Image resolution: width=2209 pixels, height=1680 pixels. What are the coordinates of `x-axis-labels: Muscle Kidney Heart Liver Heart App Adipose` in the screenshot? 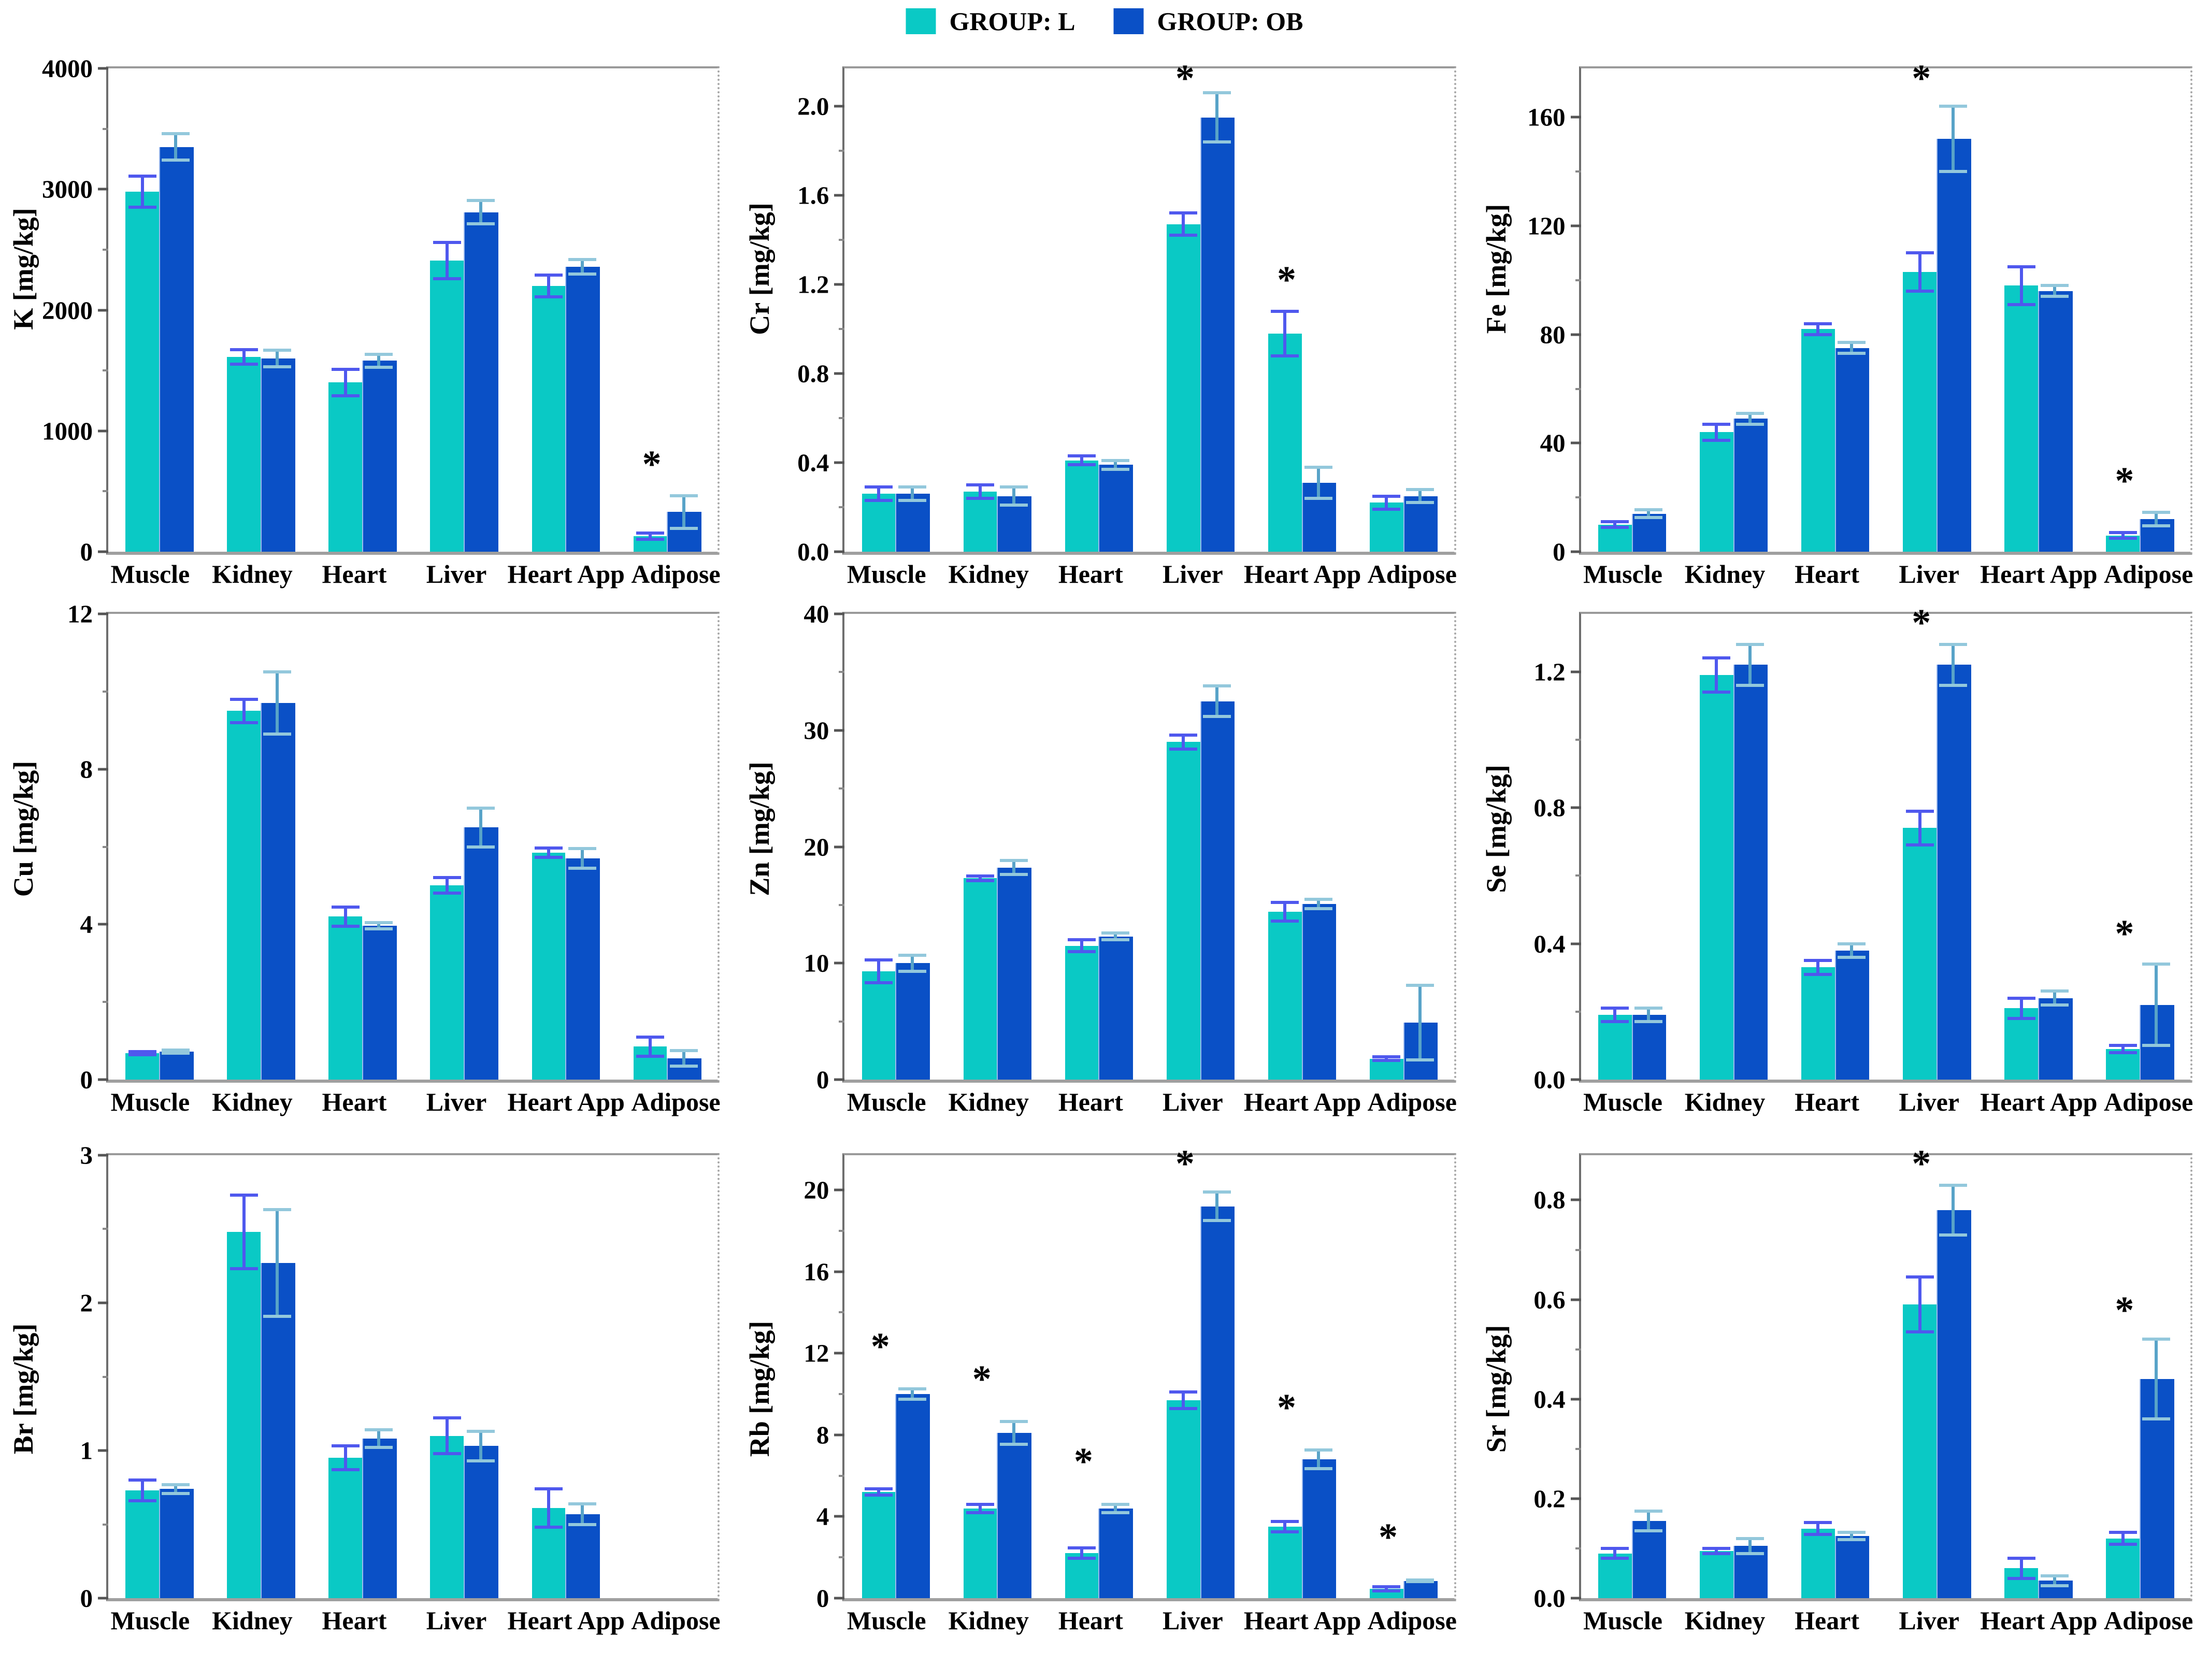 It's located at (1886, 1620).